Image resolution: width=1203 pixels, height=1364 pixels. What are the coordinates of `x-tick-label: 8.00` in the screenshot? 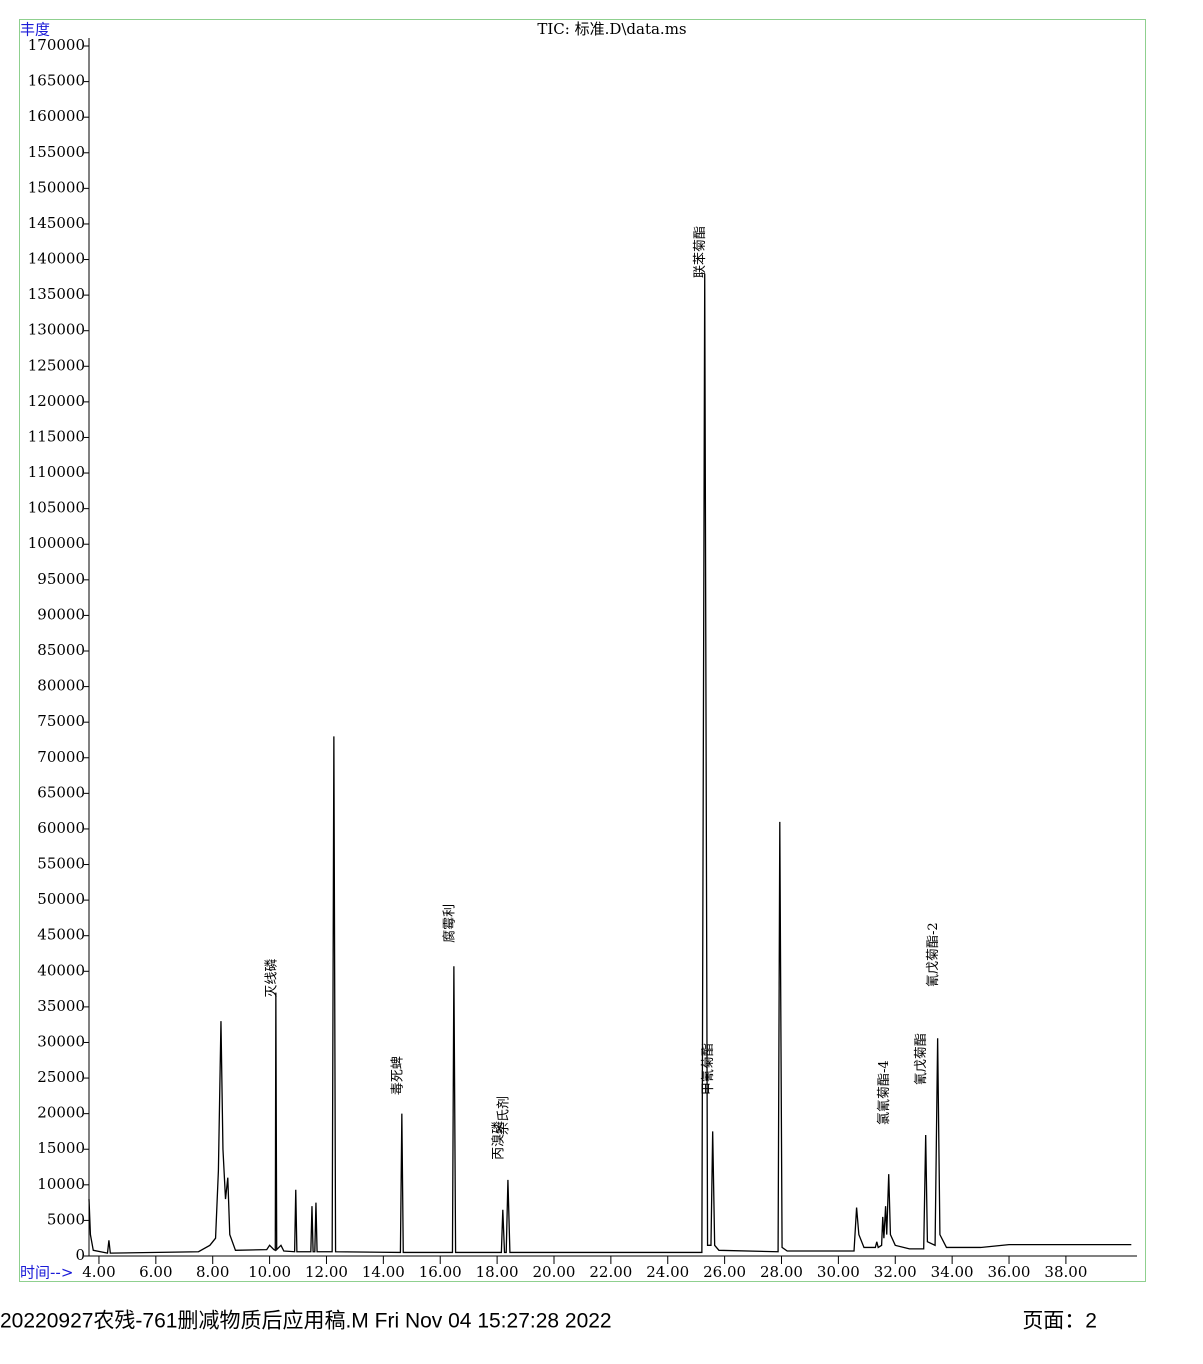 It's located at (212, 1272).